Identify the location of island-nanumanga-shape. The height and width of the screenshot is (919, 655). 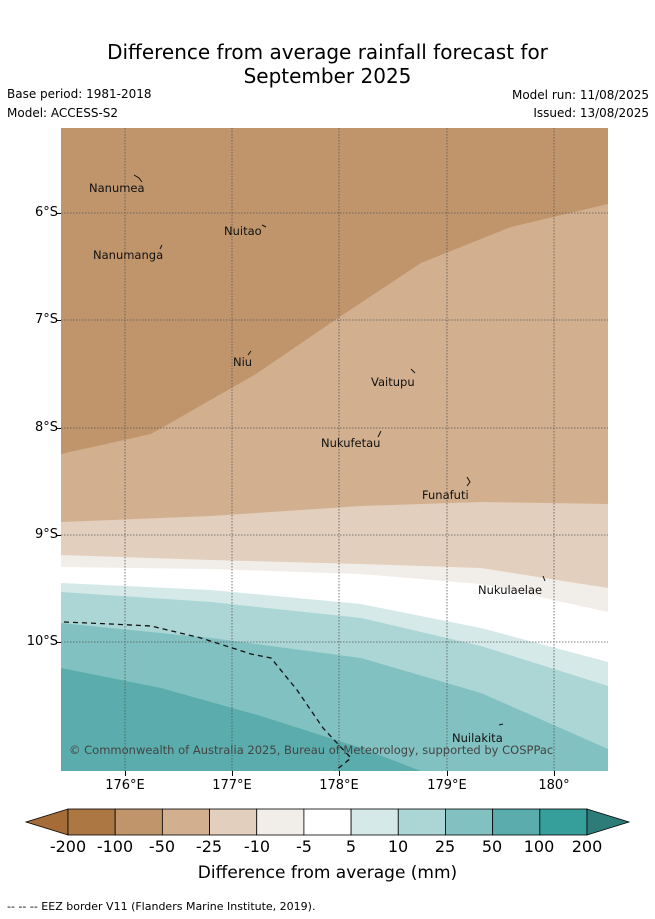
(161, 247).